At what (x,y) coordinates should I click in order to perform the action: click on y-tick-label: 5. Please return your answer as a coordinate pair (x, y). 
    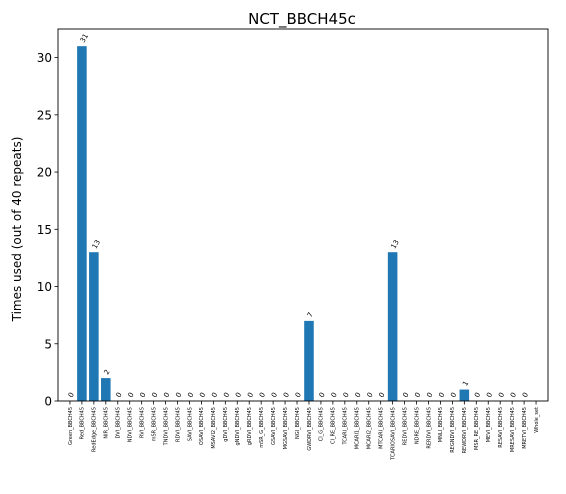
    Looking at the image, I should click on (48, 344).